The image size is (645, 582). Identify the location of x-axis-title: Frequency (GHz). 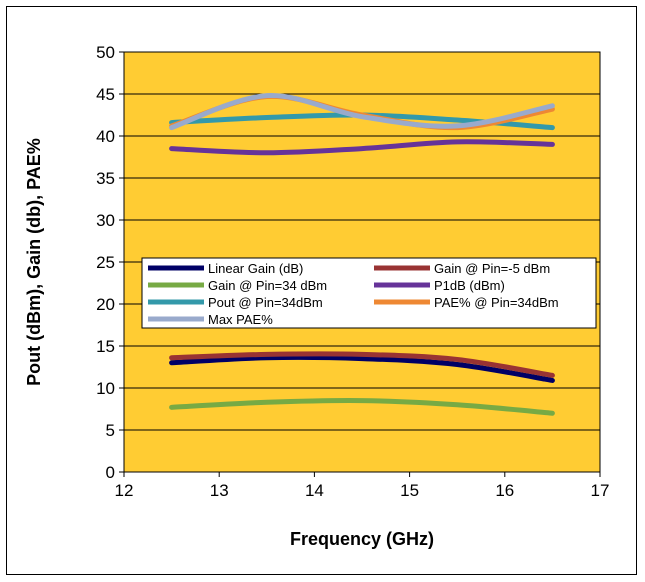
(362, 539).